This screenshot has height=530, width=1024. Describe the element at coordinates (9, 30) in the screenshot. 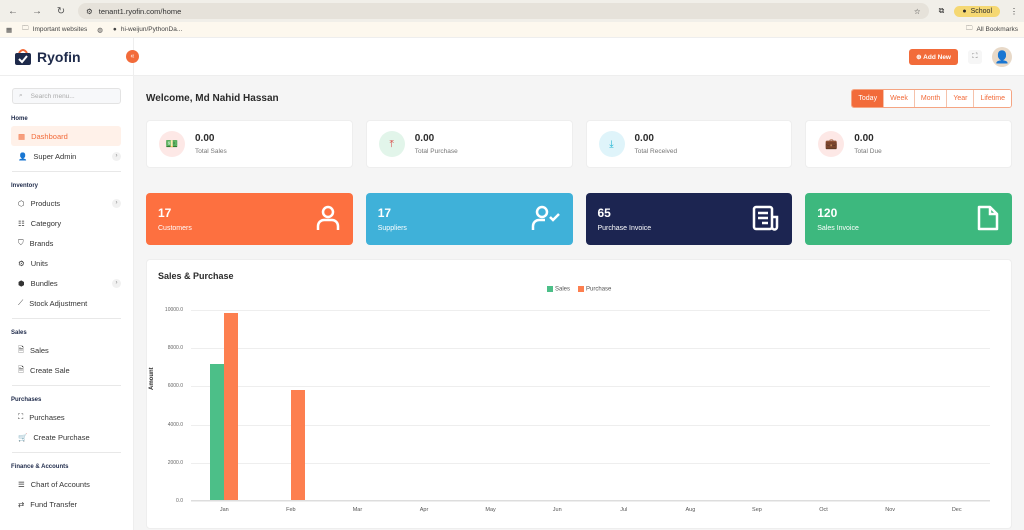

I see `apps-icon: ▦` at that location.